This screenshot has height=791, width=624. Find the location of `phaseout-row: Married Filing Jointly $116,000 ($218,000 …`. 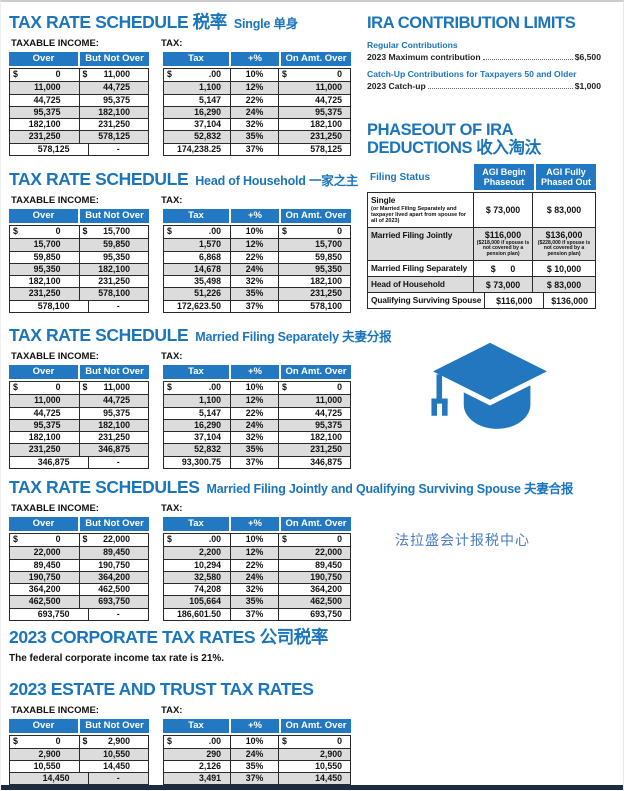

phaseout-row: Married Filing Jointly $116,000 ($218,000 … is located at coordinates (481, 243).